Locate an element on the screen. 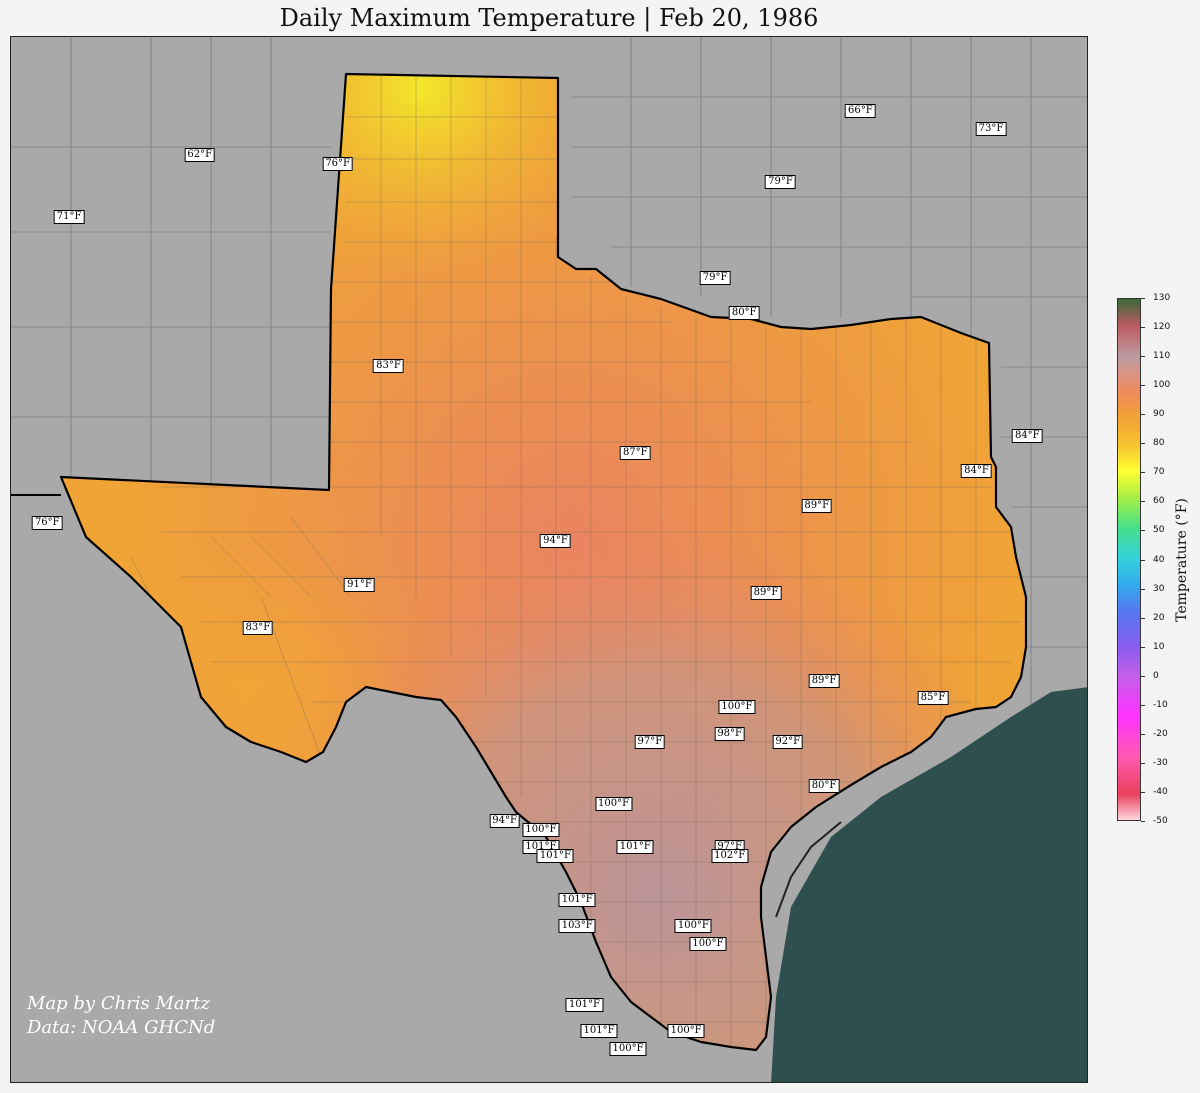  colorbar-tick-label: 10 is located at coordinates (1159, 646).